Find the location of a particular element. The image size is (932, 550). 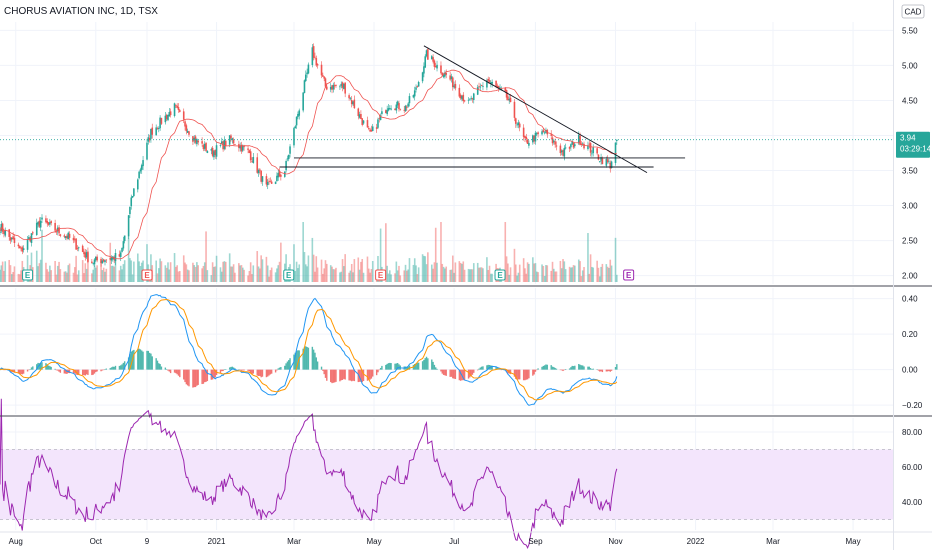

currency-badge: CAD is located at coordinates (913, 11).